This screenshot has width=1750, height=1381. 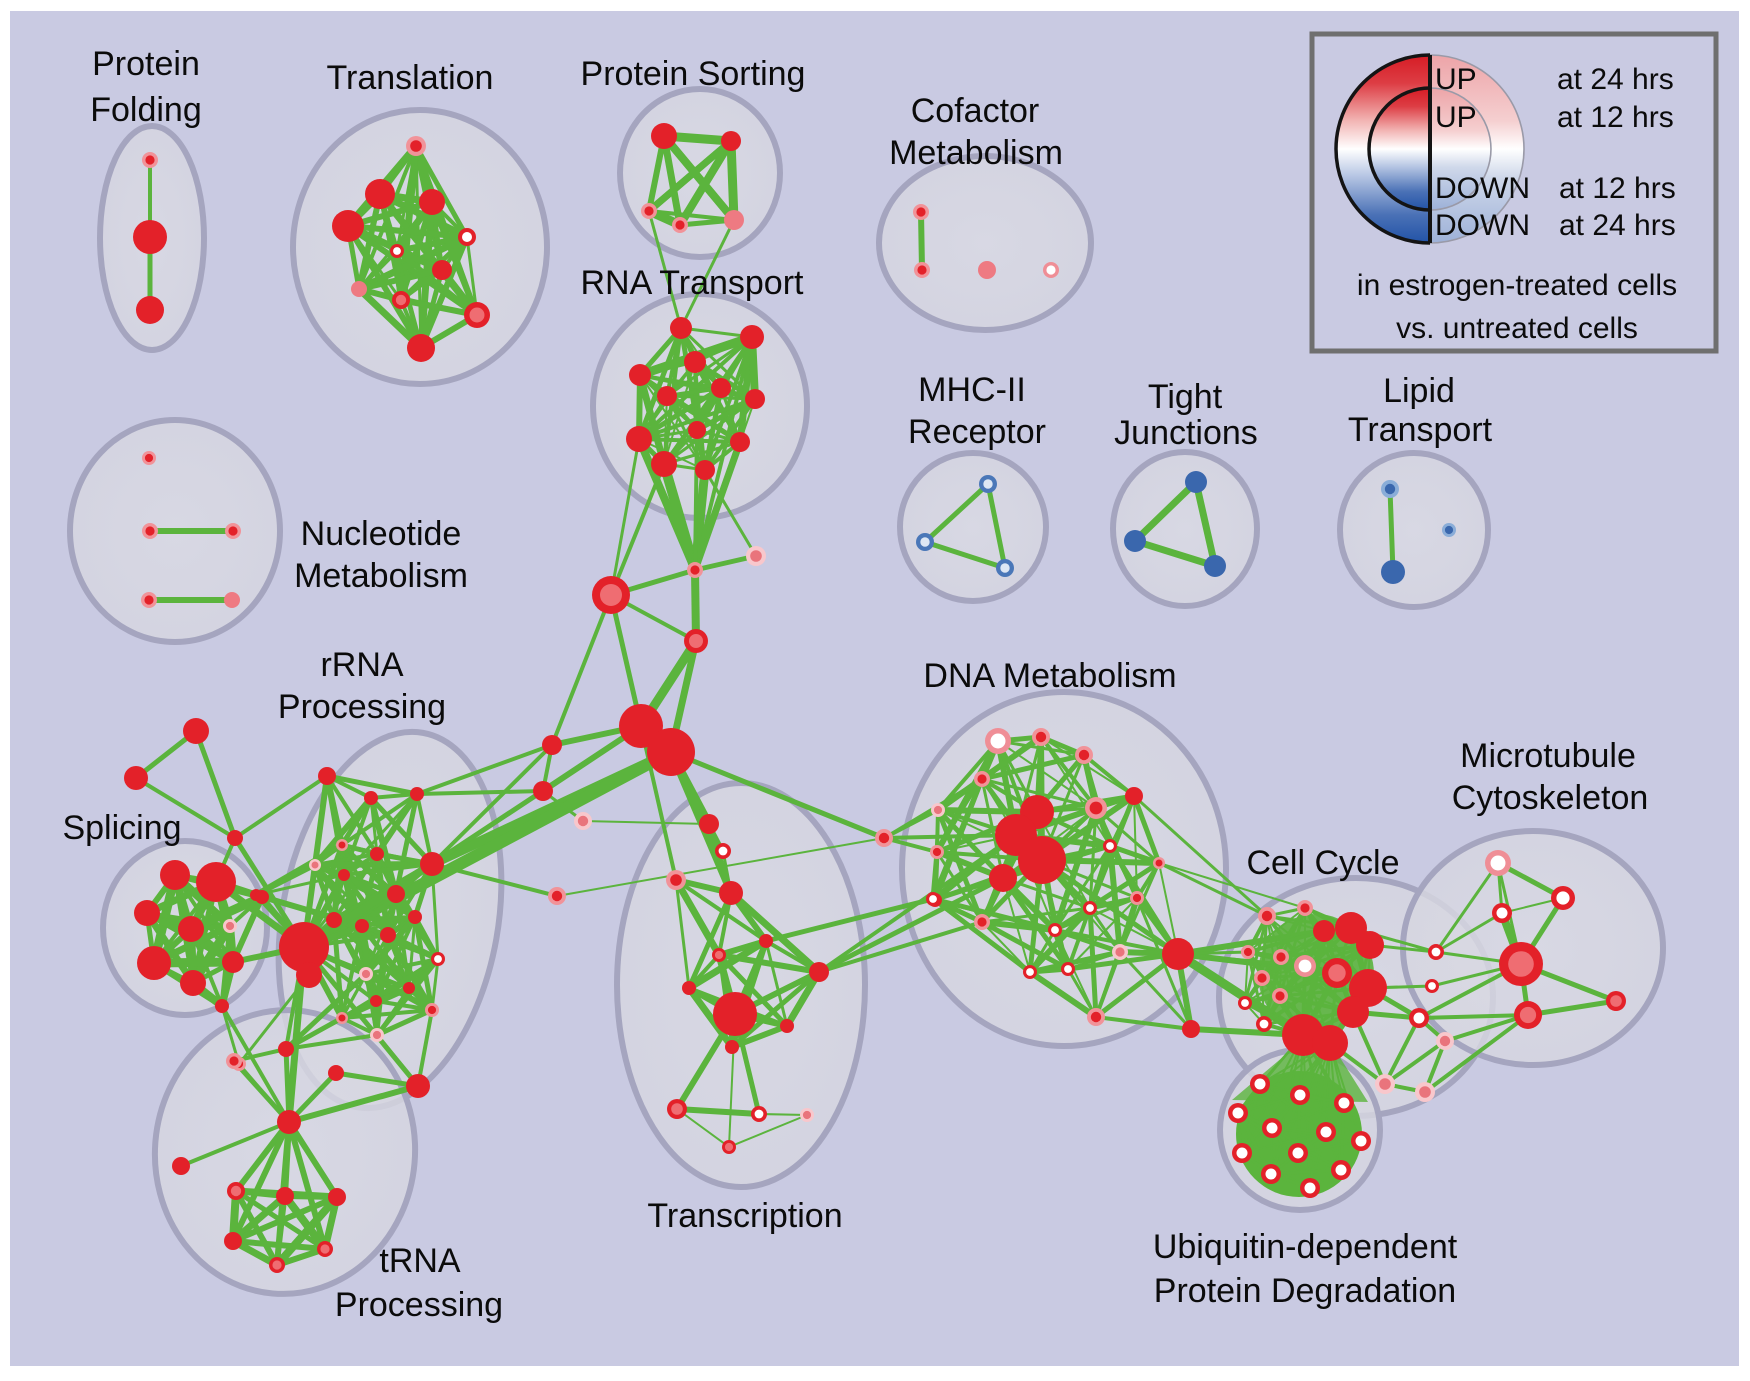 What do you see at coordinates (1186, 433) in the screenshot?
I see `svg-text: Junctions` at bounding box center [1186, 433].